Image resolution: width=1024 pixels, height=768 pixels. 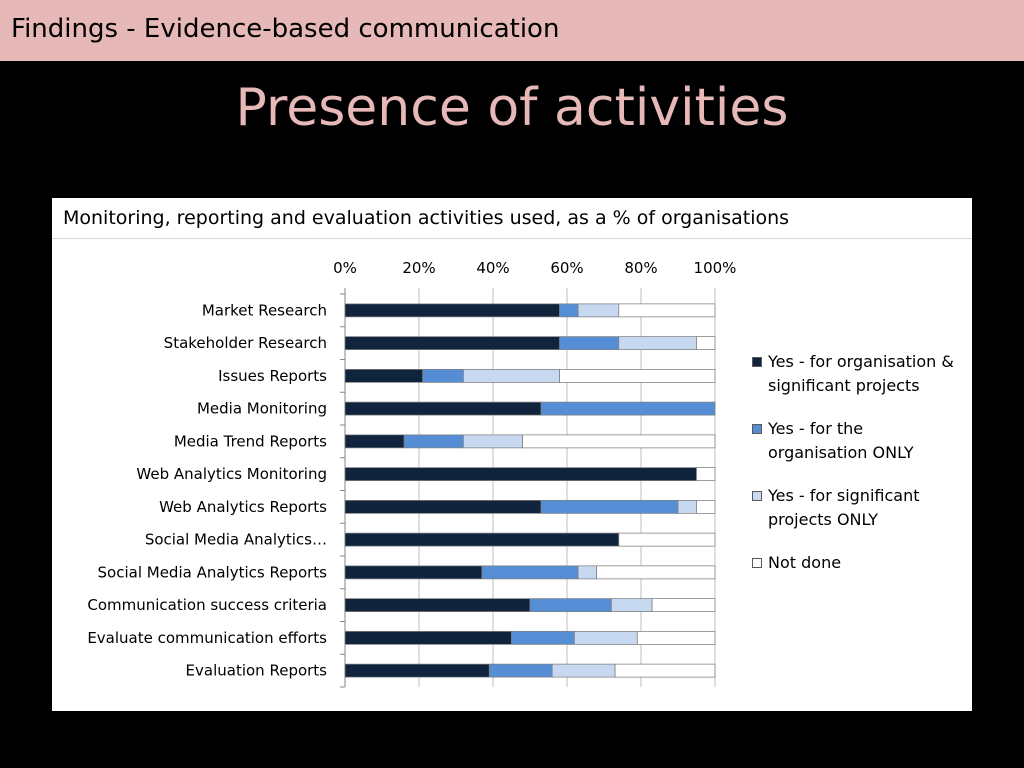 What do you see at coordinates (512, 238) in the screenshot?
I see `chart-title-divider` at bounding box center [512, 238].